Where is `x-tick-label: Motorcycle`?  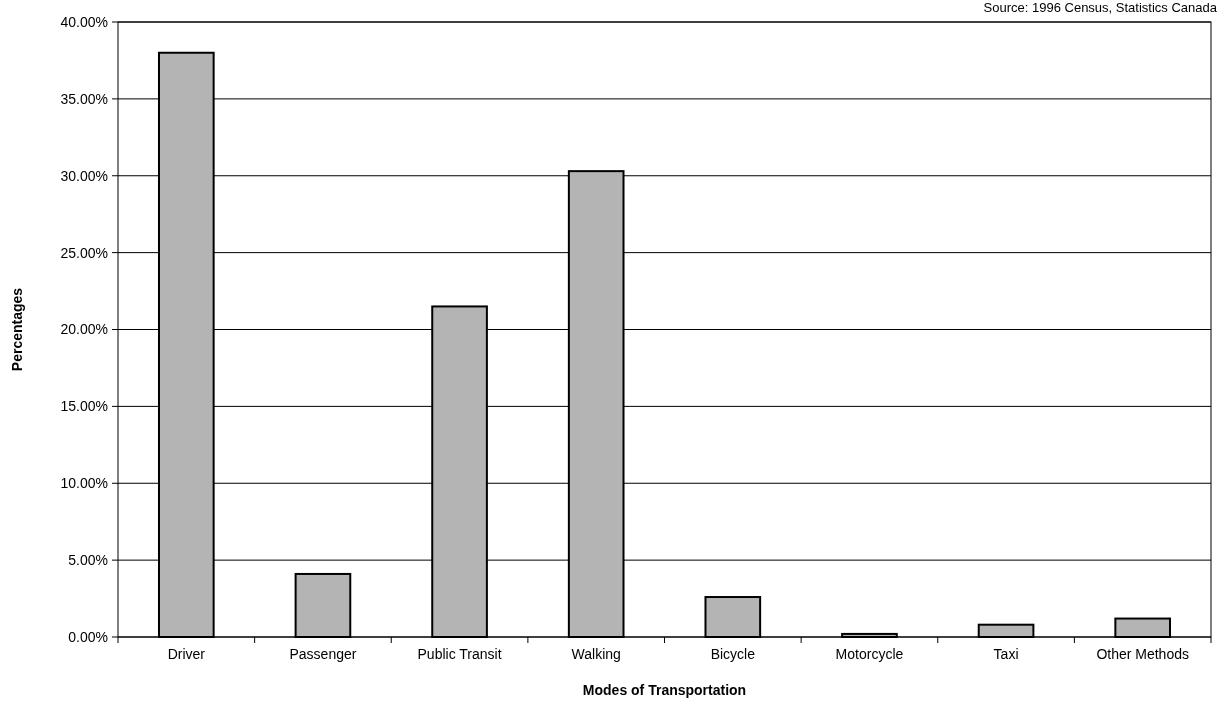 x-tick-label: Motorcycle is located at coordinates (869, 654).